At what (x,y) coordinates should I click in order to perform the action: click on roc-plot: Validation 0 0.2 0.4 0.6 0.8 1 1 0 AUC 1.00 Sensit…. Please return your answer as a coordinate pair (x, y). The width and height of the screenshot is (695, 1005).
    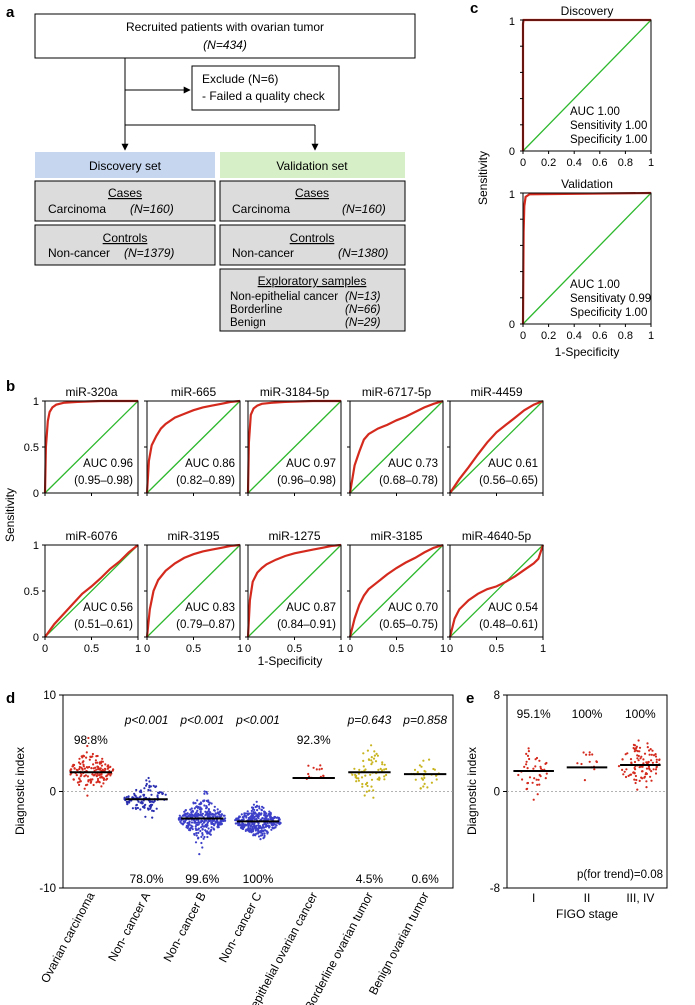
    Looking at the image, I should click on (581, 259).